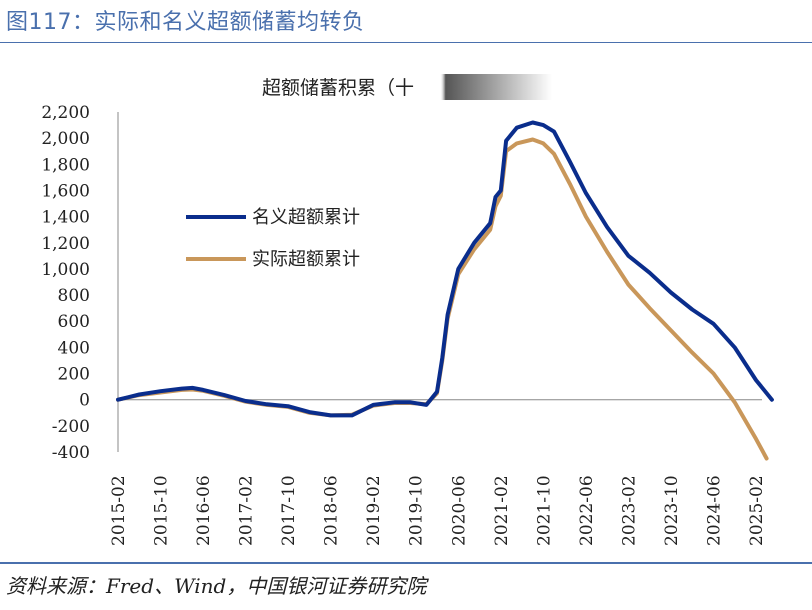 The width and height of the screenshot is (812, 610). Describe the element at coordinates (84, 401) in the screenshot. I see `y-tick-label: 0` at that location.